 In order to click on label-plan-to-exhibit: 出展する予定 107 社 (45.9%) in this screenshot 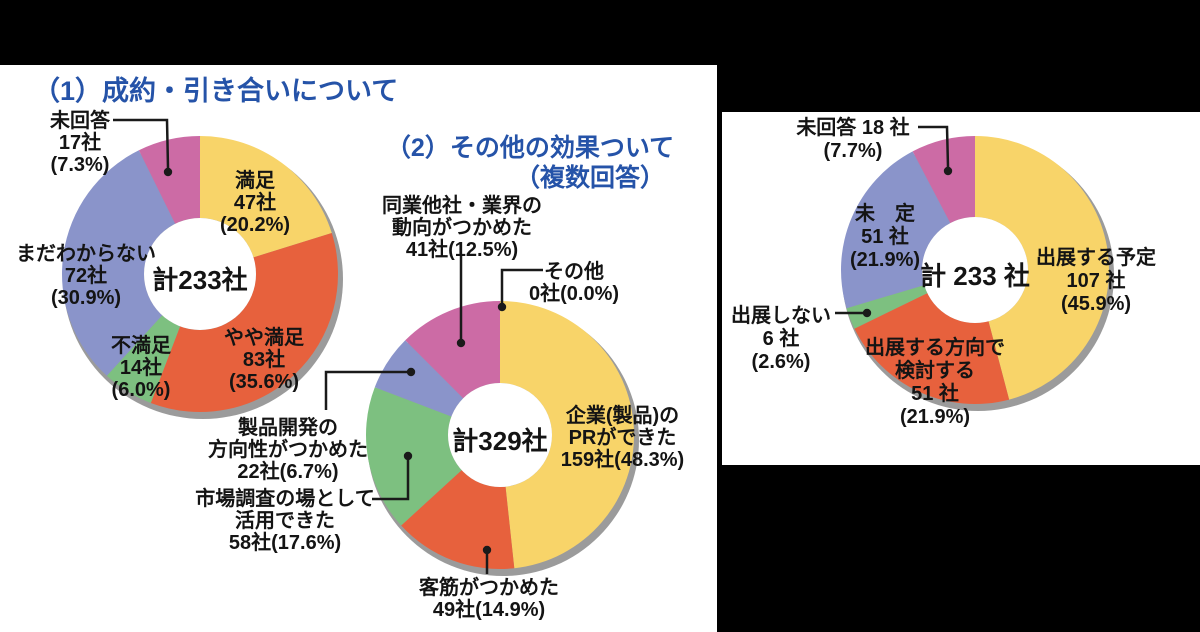, I will do `click(1096, 281)`.